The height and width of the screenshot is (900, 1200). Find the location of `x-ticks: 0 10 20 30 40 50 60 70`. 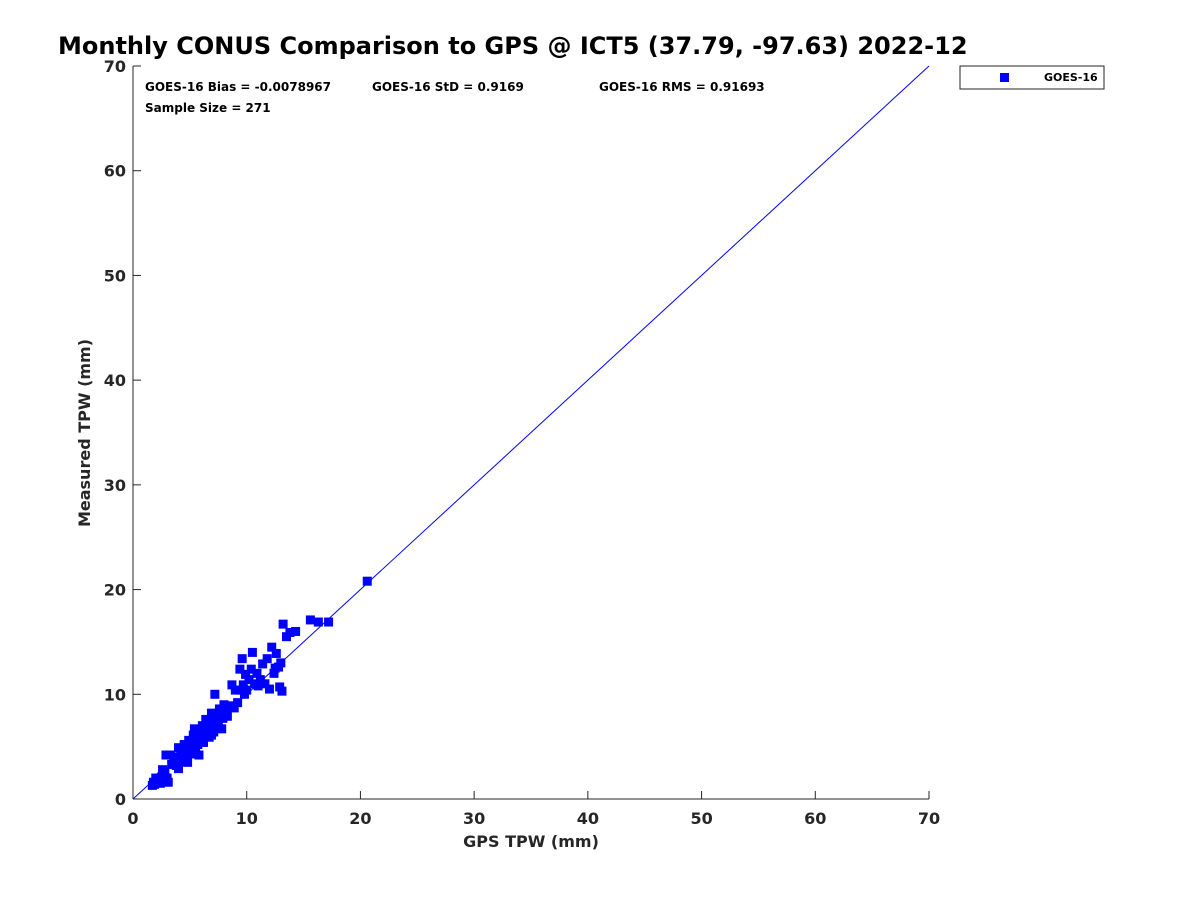

x-ticks: 0 10 20 30 40 50 60 70 is located at coordinates (533, 809).